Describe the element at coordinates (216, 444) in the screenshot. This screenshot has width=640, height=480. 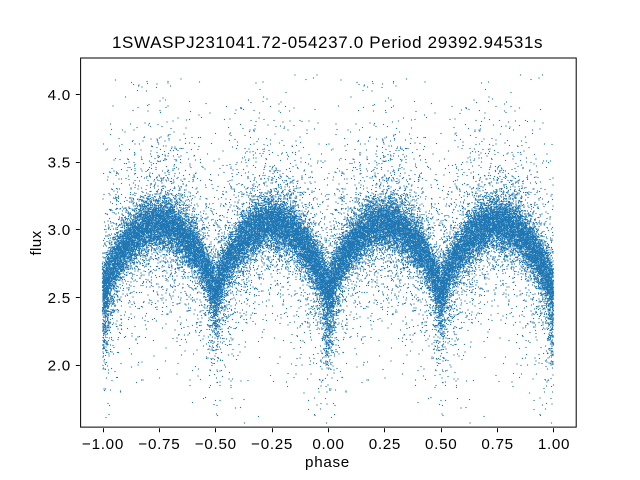
I see `svg-text: −0.50` at that location.